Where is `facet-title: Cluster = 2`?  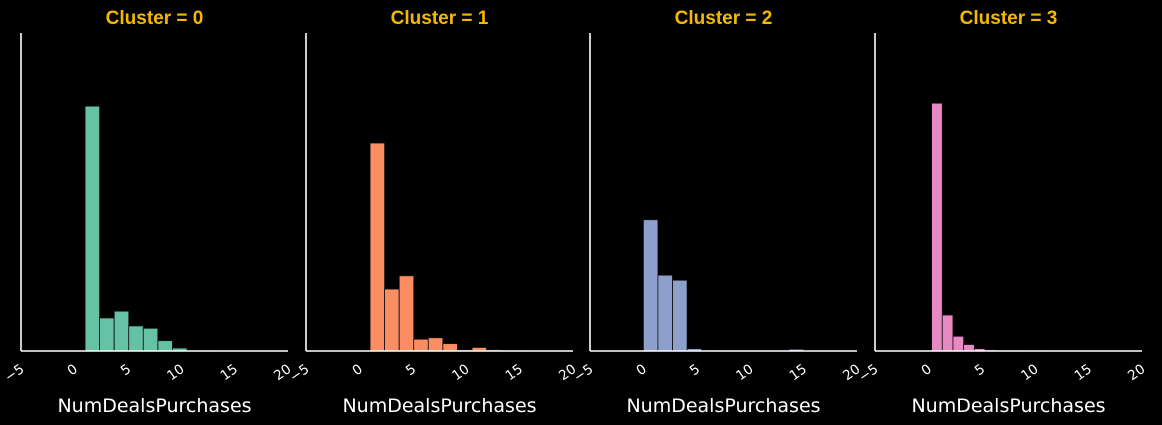
facet-title: Cluster = 2 is located at coordinates (724, 18).